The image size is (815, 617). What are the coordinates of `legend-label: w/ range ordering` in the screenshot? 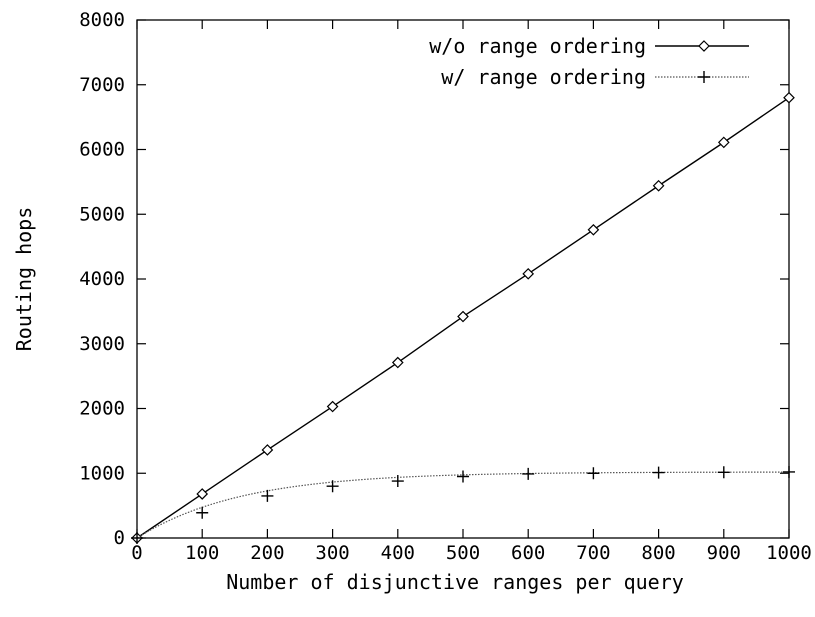 It's located at (543, 77).